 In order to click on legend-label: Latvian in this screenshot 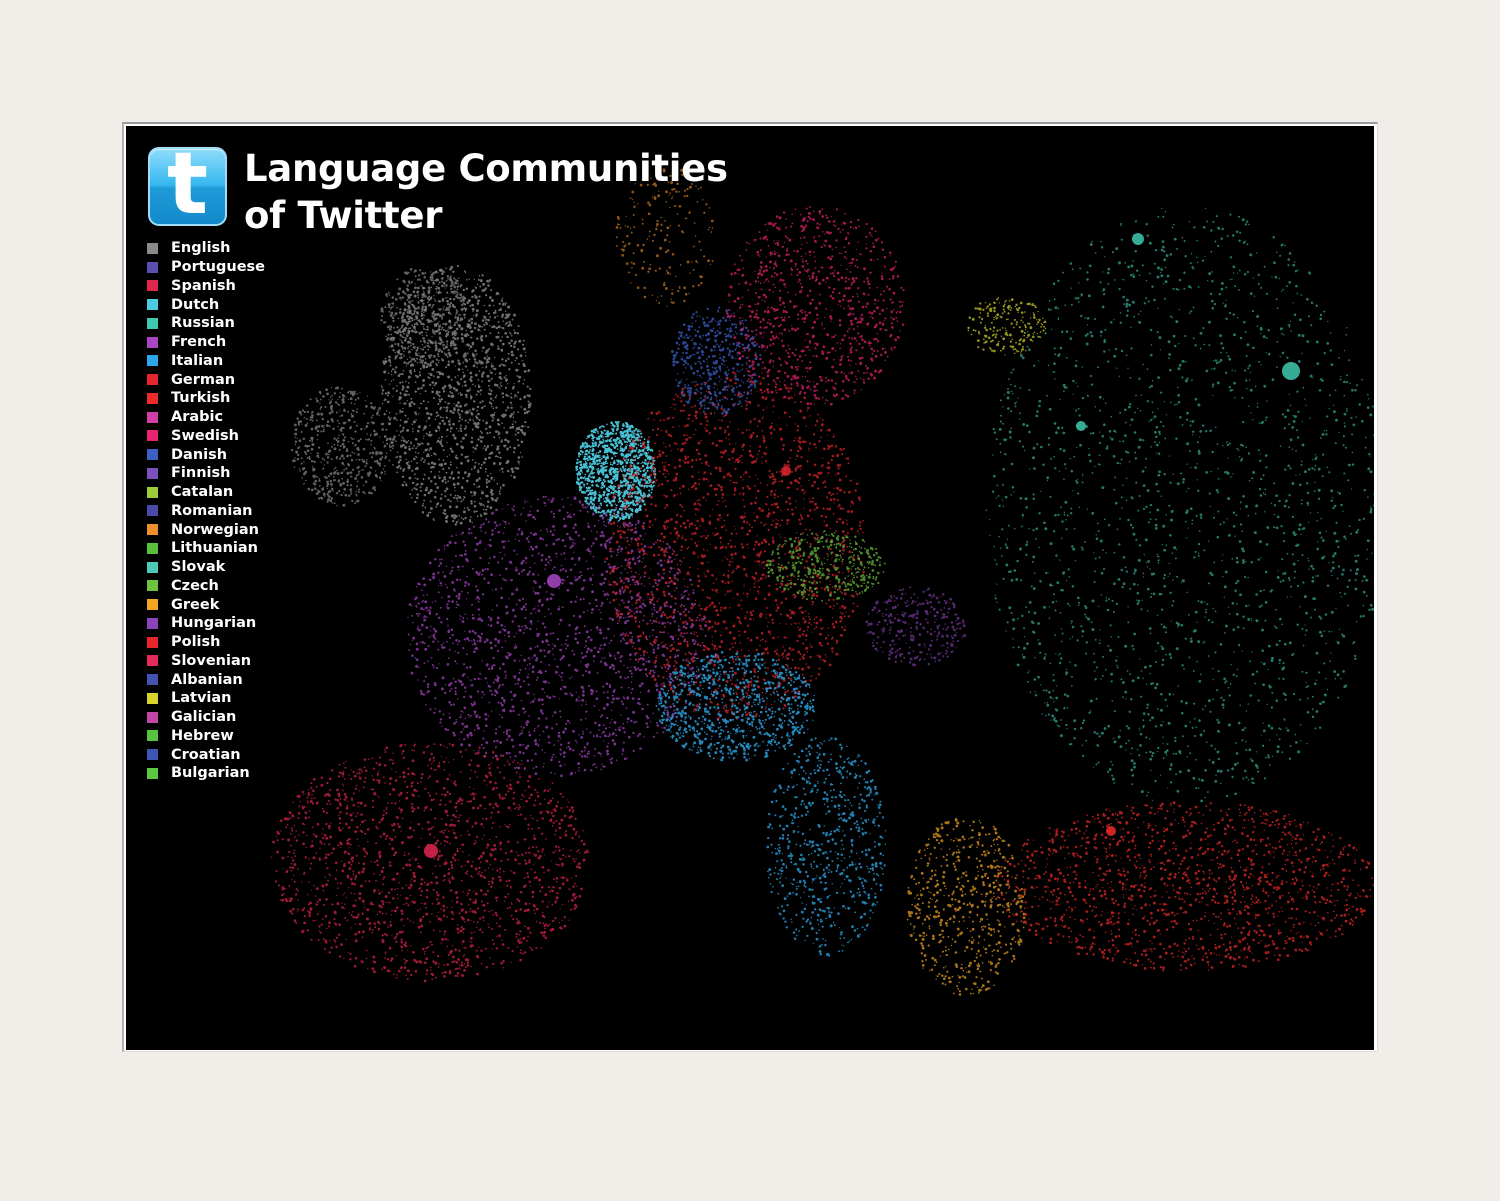, I will do `click(201, 698)`.